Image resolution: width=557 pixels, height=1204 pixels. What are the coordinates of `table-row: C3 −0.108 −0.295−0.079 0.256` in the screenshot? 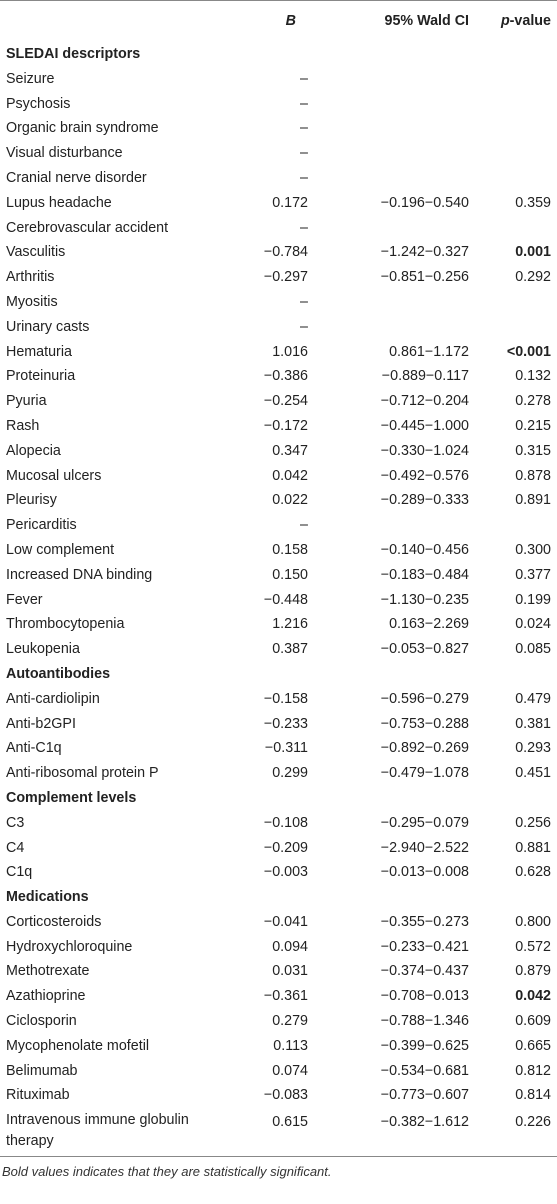 It's located at (278, 823).